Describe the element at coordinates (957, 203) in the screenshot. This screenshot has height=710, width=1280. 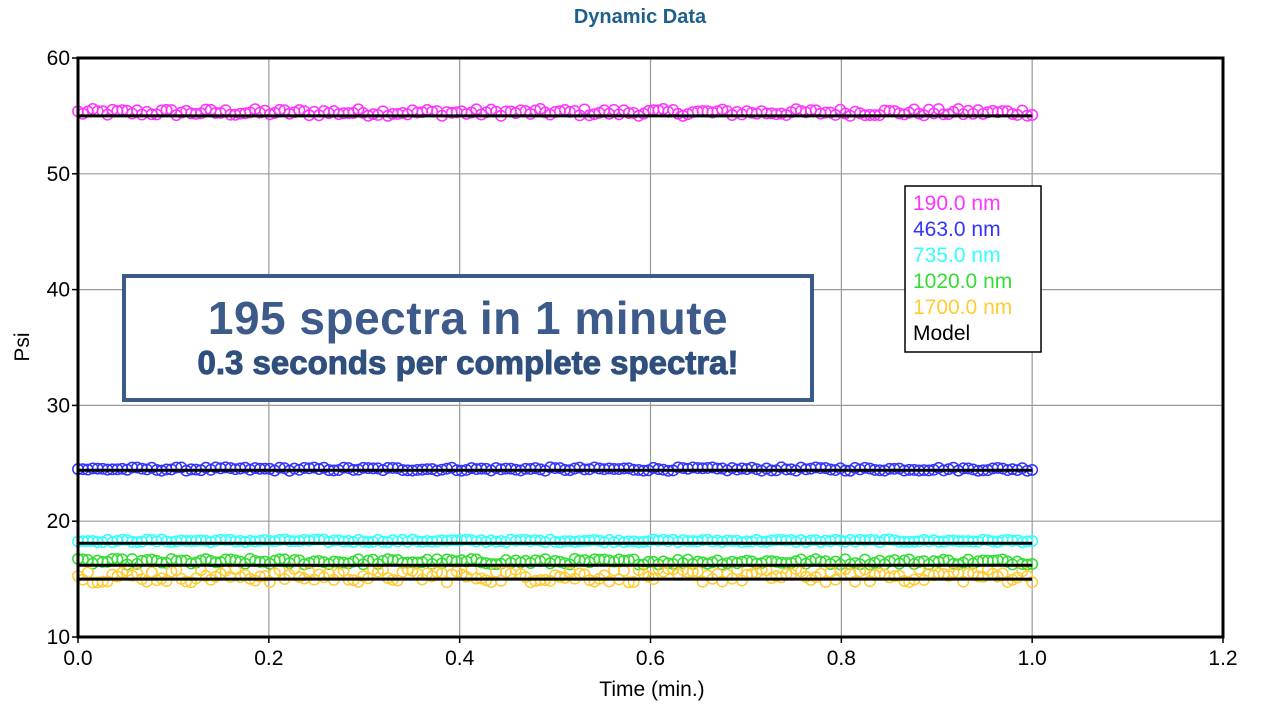
I see `legend-item-190nm: 190.0 nm` at that location.